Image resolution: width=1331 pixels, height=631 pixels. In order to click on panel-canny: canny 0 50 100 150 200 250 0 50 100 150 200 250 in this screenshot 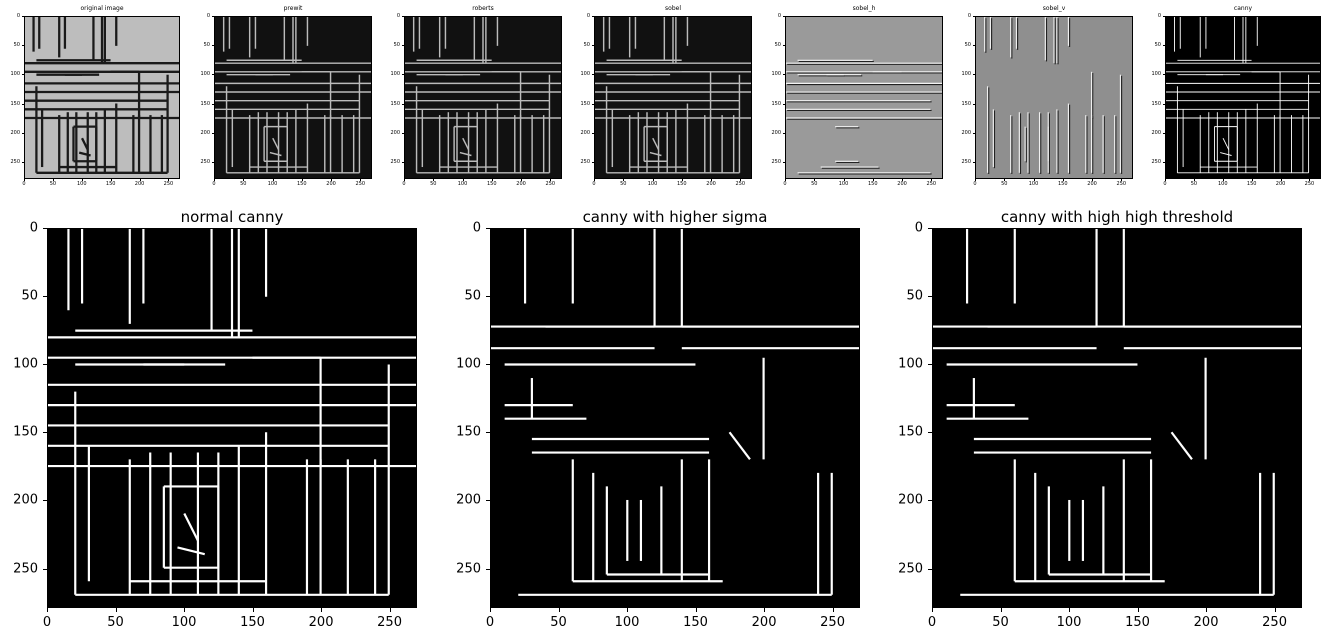, I will do `click(1236, 96)`.